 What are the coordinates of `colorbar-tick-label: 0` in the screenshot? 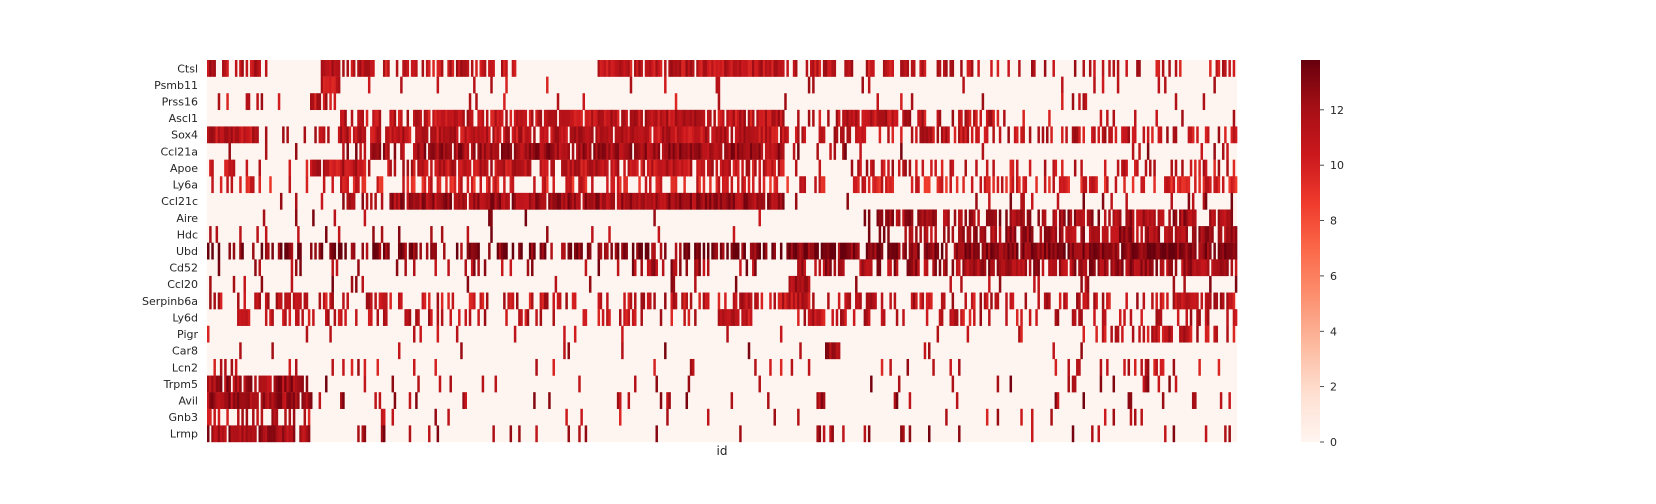 It's located at (1333, 442).